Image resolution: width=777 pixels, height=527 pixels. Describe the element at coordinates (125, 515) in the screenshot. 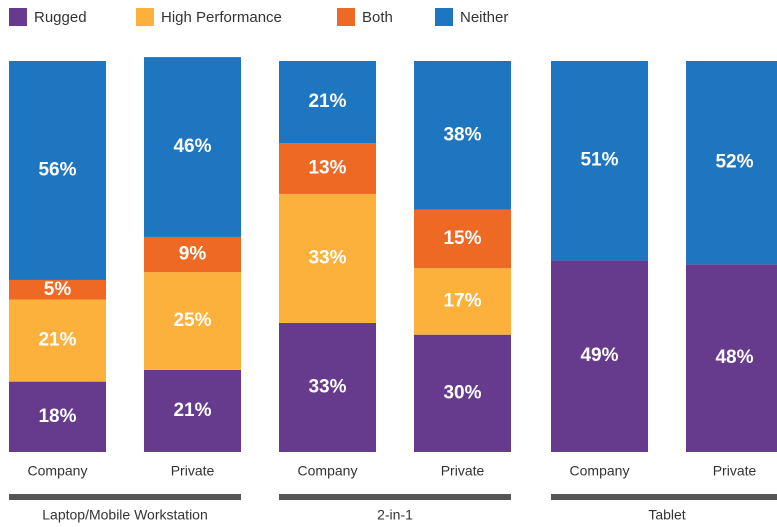

I see `group-label: Laptop/Mobile Workstation` at that location.